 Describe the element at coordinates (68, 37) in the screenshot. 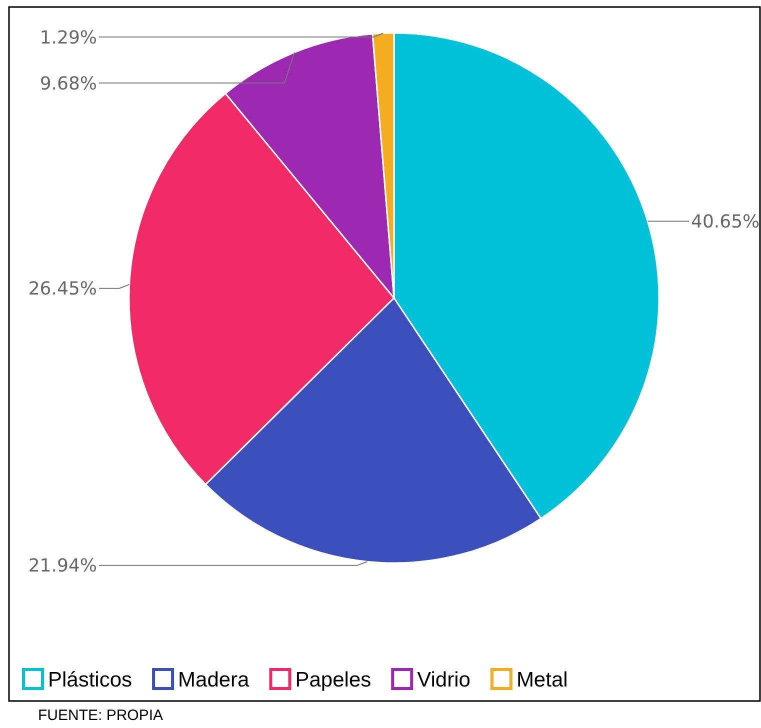

I see `data-label: 1.29%` at that location.